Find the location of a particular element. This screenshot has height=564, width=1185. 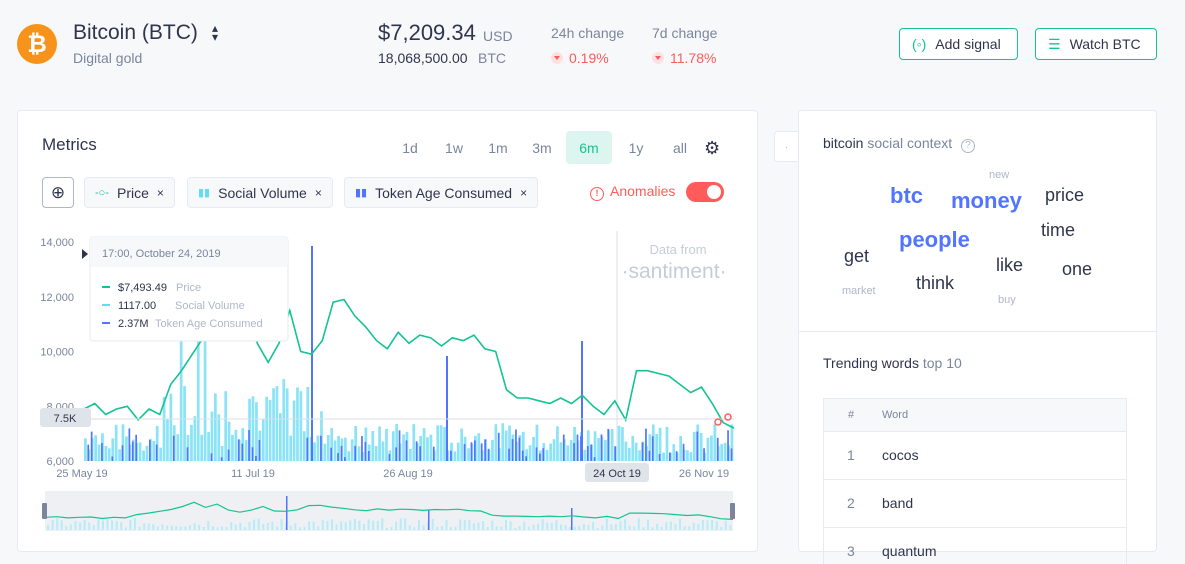

table-row: 1 cocos is located at coordinates (975, 456).